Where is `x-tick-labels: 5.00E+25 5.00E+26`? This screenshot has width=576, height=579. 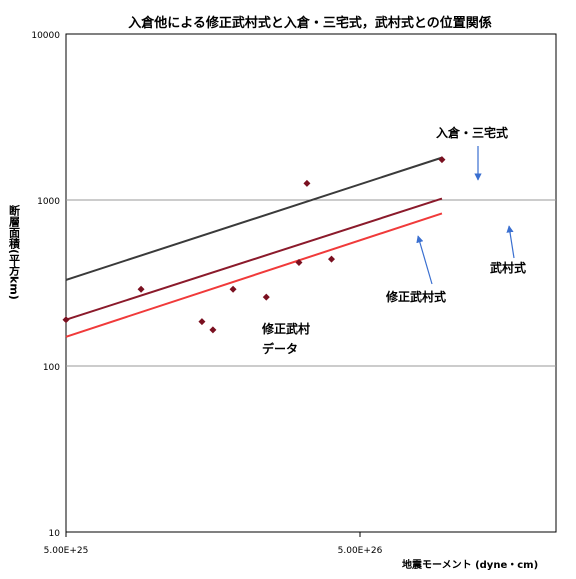 x-tick-labels: 5.00E+25 5.00E+26 is located at coordinates (213, 544).